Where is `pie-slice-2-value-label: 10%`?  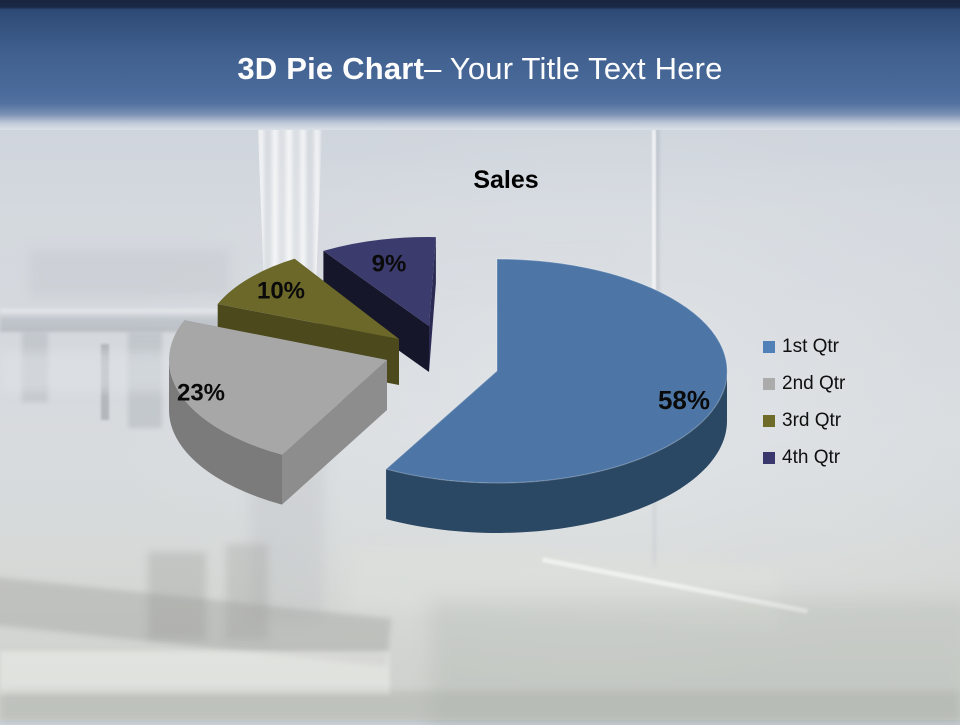
pie-slice-2-value-label: 10% is located at coordinates (281, 291).